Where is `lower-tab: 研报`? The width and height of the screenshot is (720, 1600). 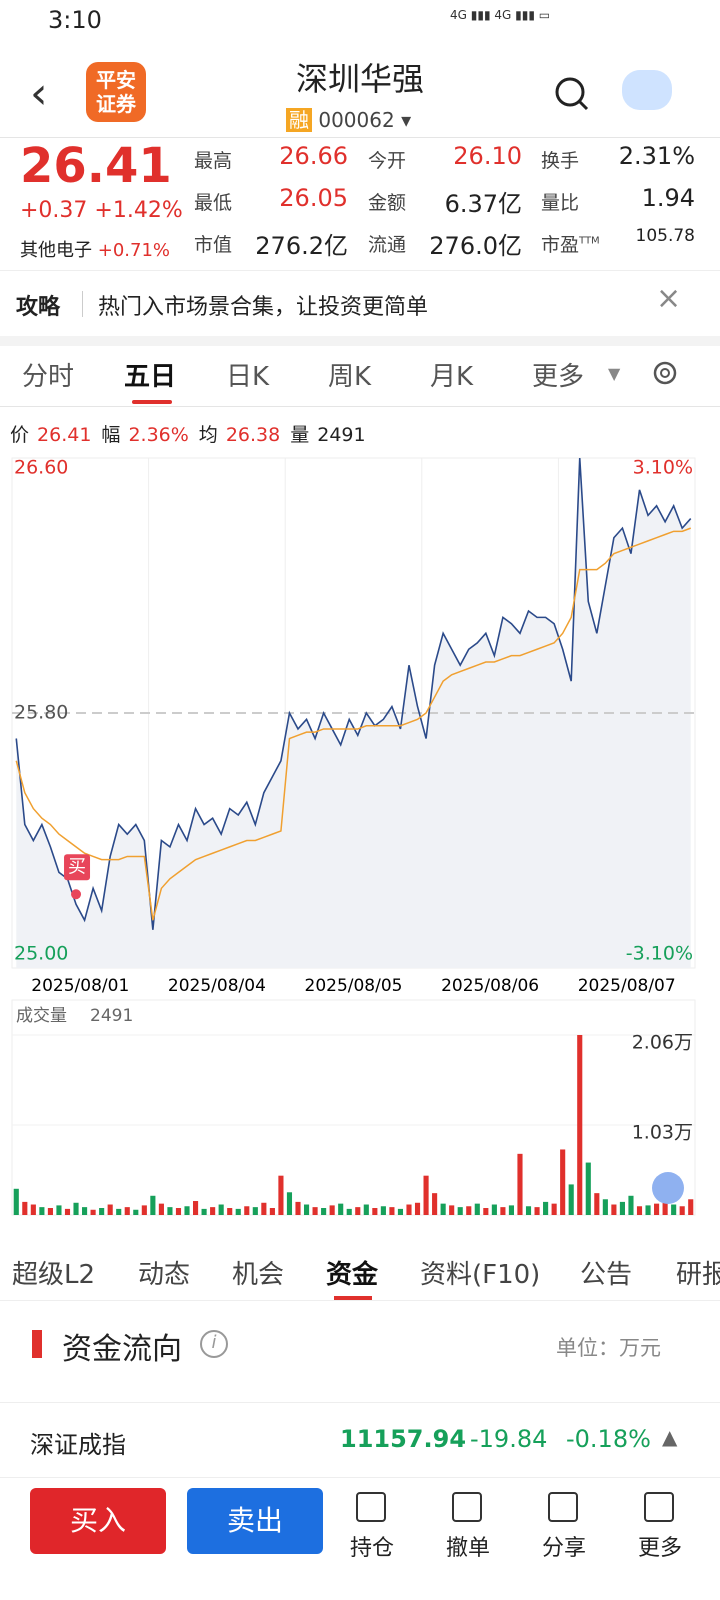 lower-tab: 研报 is located at coordinates (698, 1275).